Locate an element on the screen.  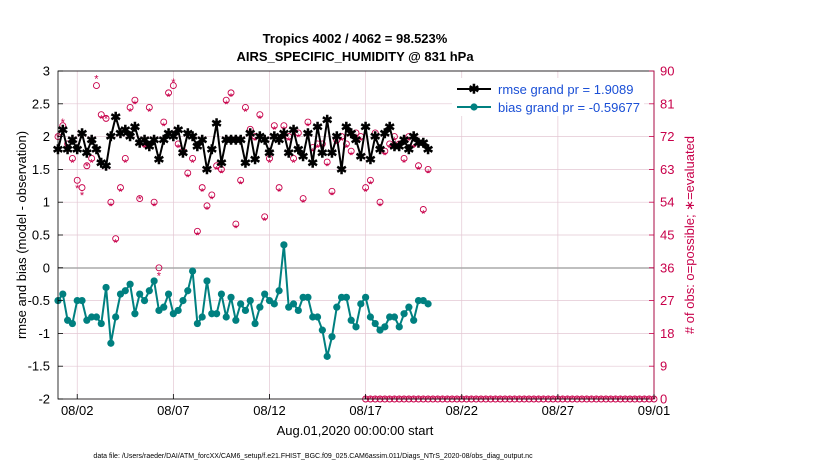
left-tick-label: 1 is located at coordinates (46, 202).